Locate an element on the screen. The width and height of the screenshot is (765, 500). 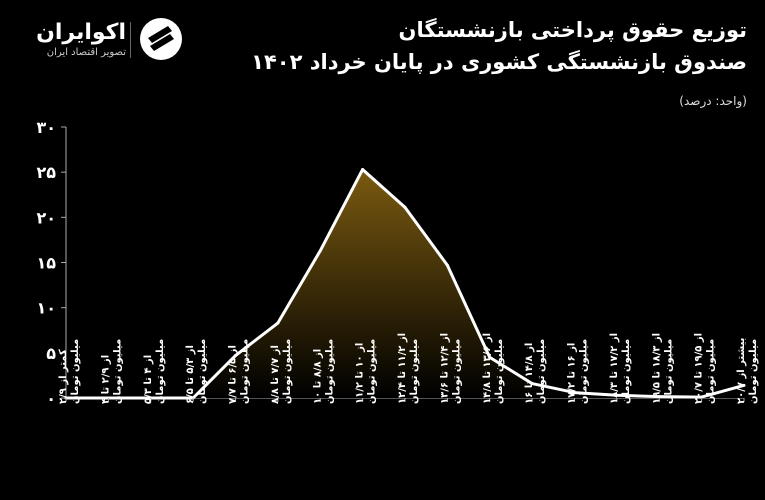
y-tick-label: ۳۰ is located at coordinates (46, 127).